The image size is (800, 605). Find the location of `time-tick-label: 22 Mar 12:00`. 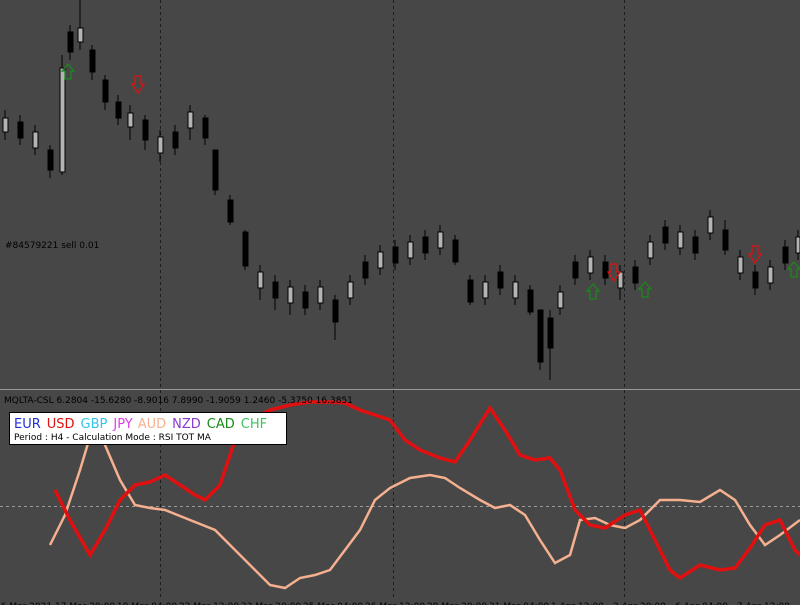

time-tick-label: 22 Mar 12:00 is located at coordinates (209, 603).